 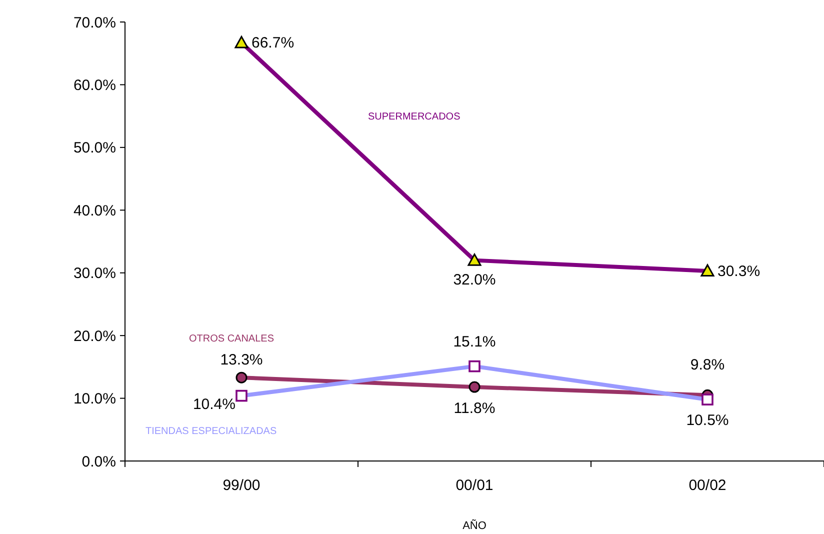 What do you see at coordinates (475, 408) in the screenshot?
I see `data-label: 11.8%` at bounding box center [475, 408].